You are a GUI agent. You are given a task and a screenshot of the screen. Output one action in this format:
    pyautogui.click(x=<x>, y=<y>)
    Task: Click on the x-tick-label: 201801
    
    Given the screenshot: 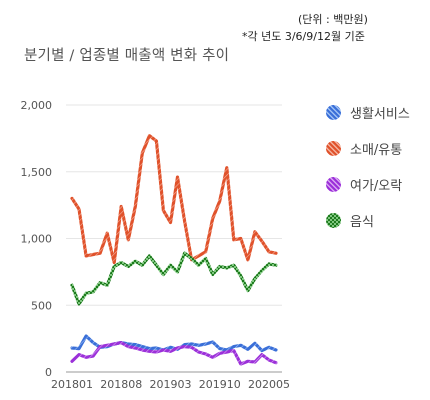 What is the action you would take?
    pyautogui.click(x=72, y=384)
    